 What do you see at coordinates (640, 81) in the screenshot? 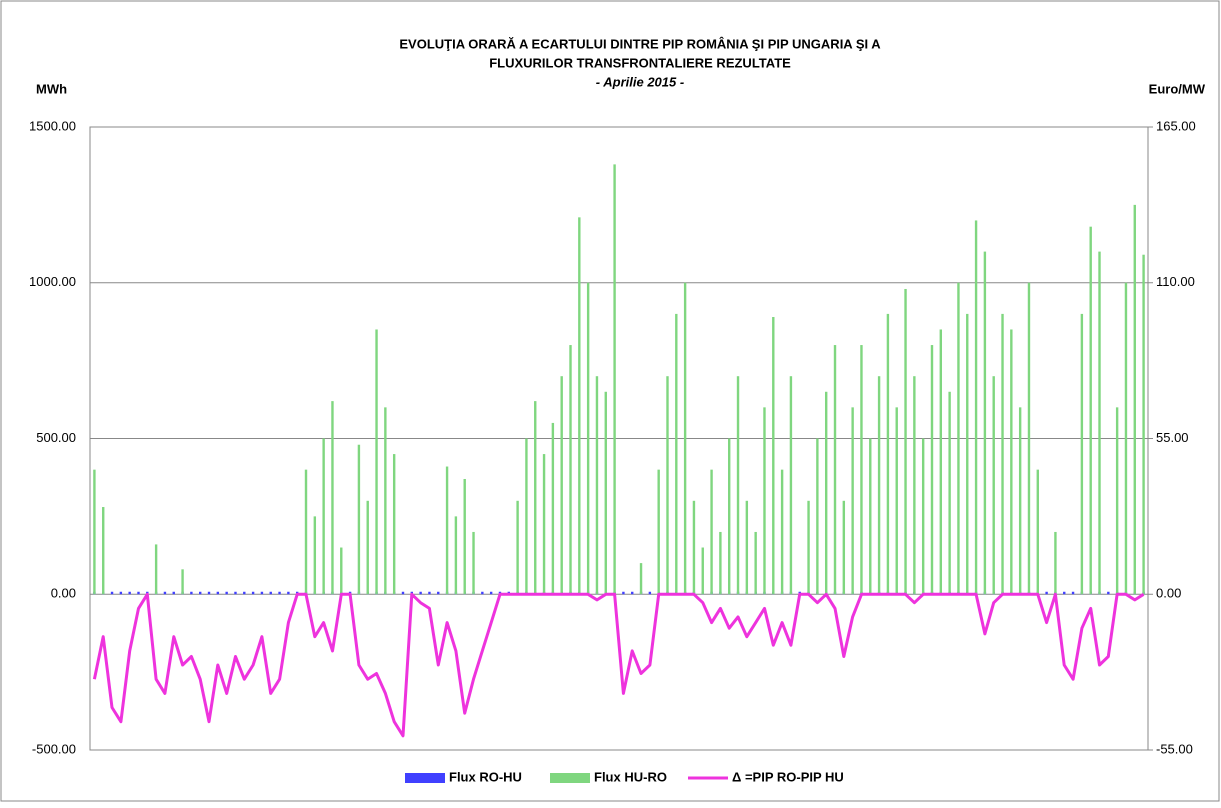
I see `chart-subtitle: - Aprilie 2015 -` at bounding box center [640, 81].